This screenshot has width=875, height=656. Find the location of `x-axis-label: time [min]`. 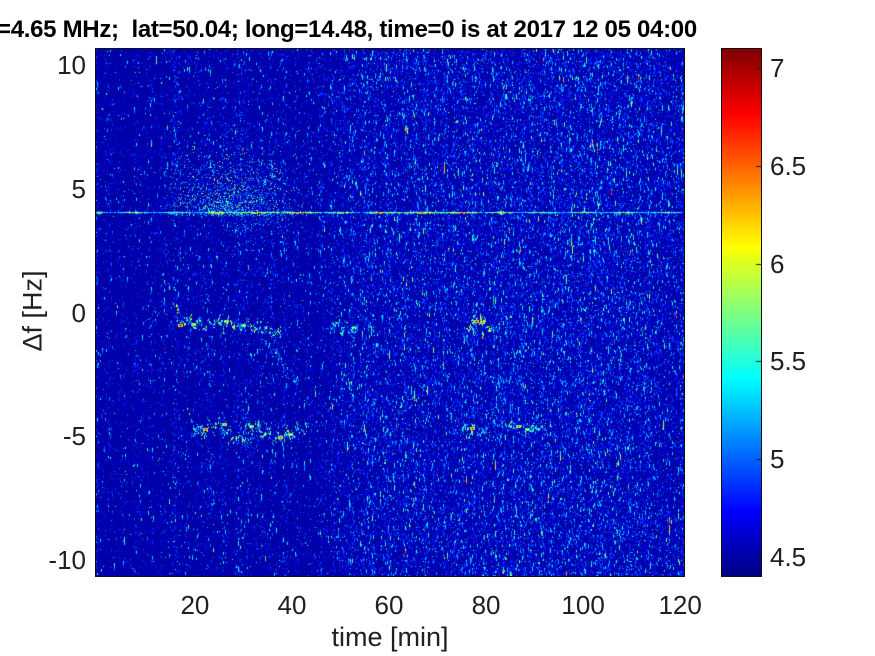

x-axis-label: time [min] is located at coordinates (390, 637).